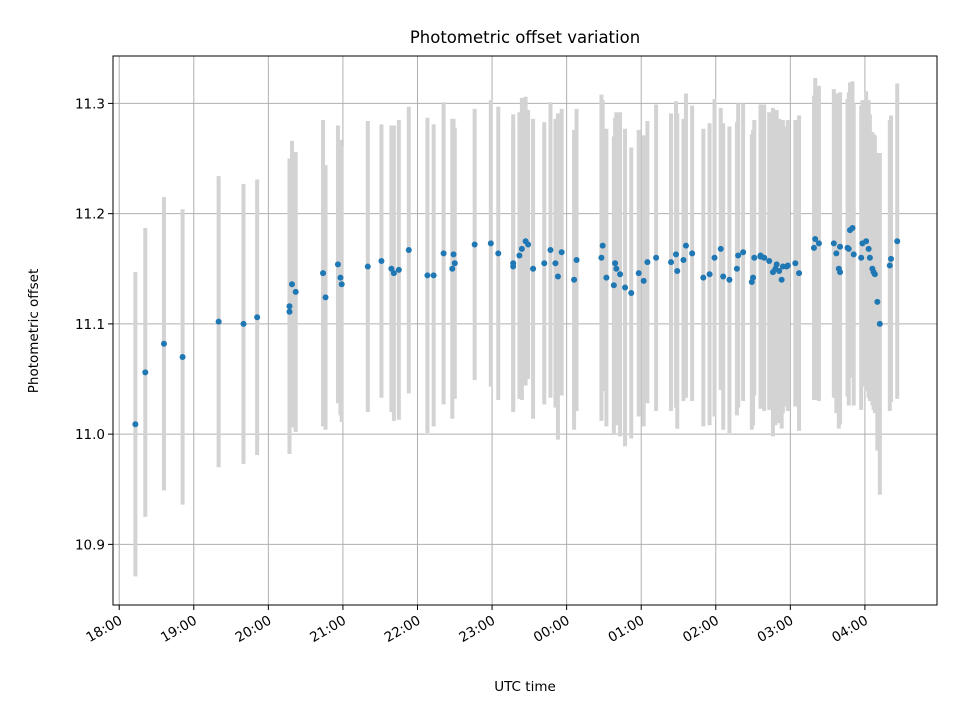  I want to click on y-axis-label: Photometric offset, so click(34, 331).